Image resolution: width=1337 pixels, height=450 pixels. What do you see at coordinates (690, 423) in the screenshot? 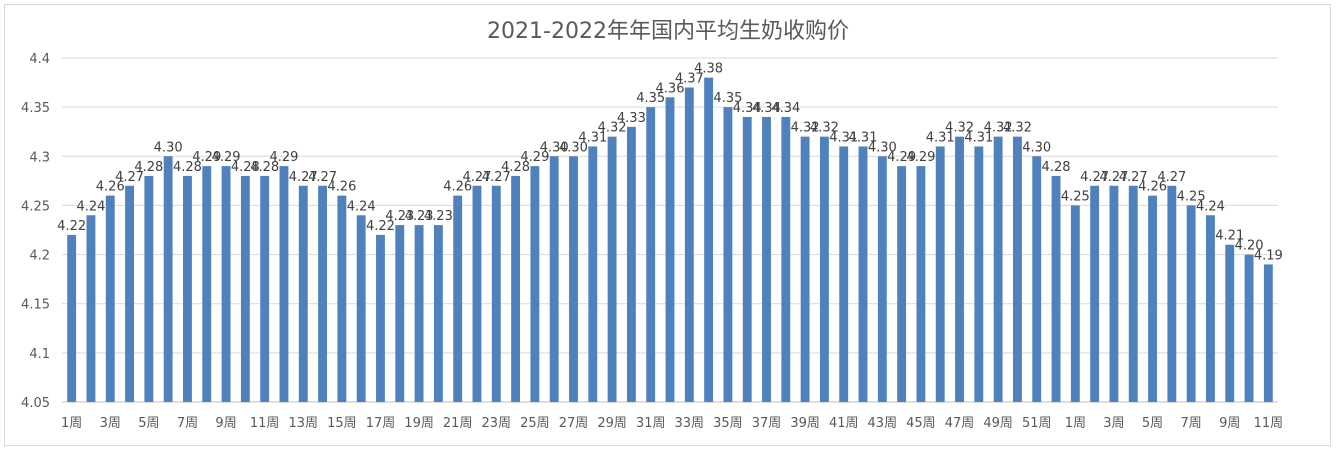
I see `x-tick-label: 33周` at bounding box center [690, 423].